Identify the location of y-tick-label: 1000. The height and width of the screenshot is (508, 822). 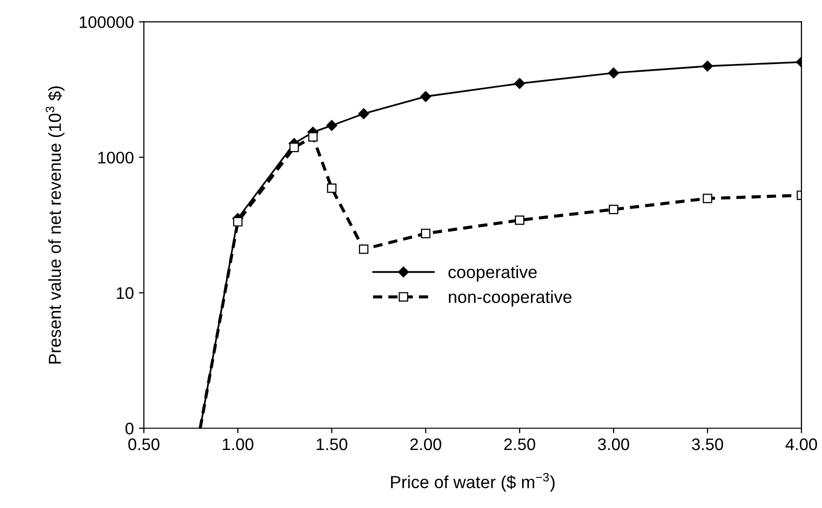
(116, 158).